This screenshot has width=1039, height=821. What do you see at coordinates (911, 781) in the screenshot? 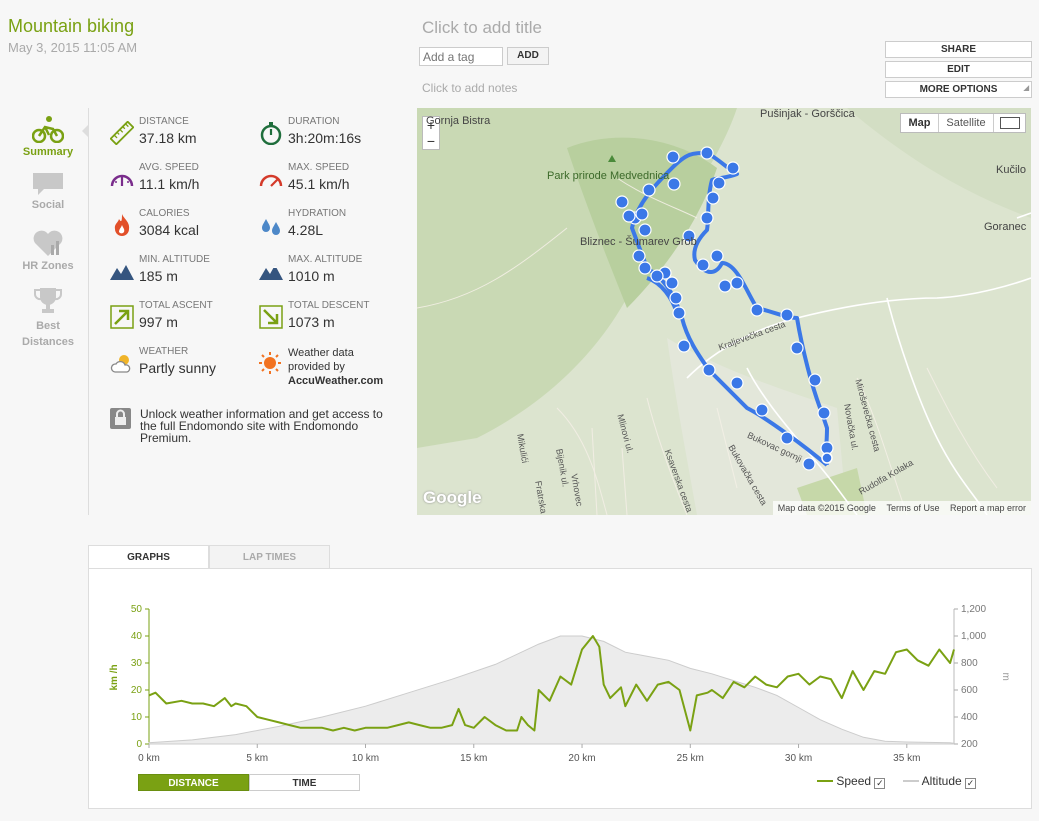
I see `legend-altitude-swatch` at bounding box center [911, 781].